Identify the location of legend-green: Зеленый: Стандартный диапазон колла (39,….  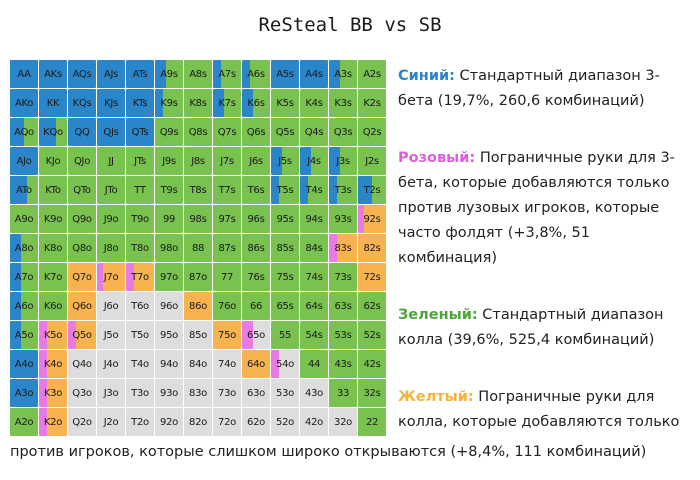
(545, 328).